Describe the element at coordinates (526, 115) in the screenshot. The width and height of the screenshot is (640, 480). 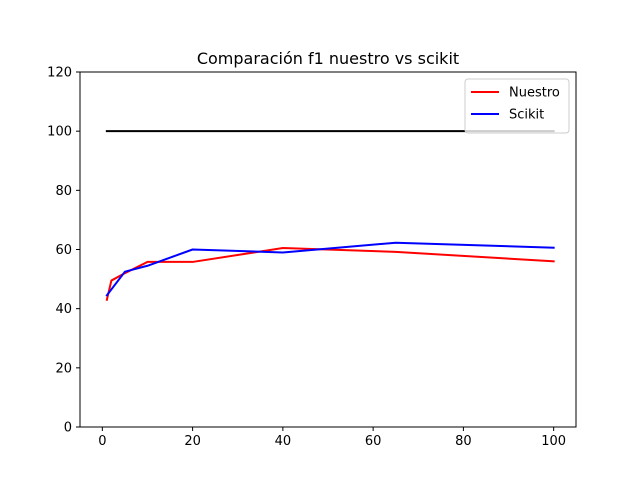
I see `legend-label-scikit: Scikit` at that location.